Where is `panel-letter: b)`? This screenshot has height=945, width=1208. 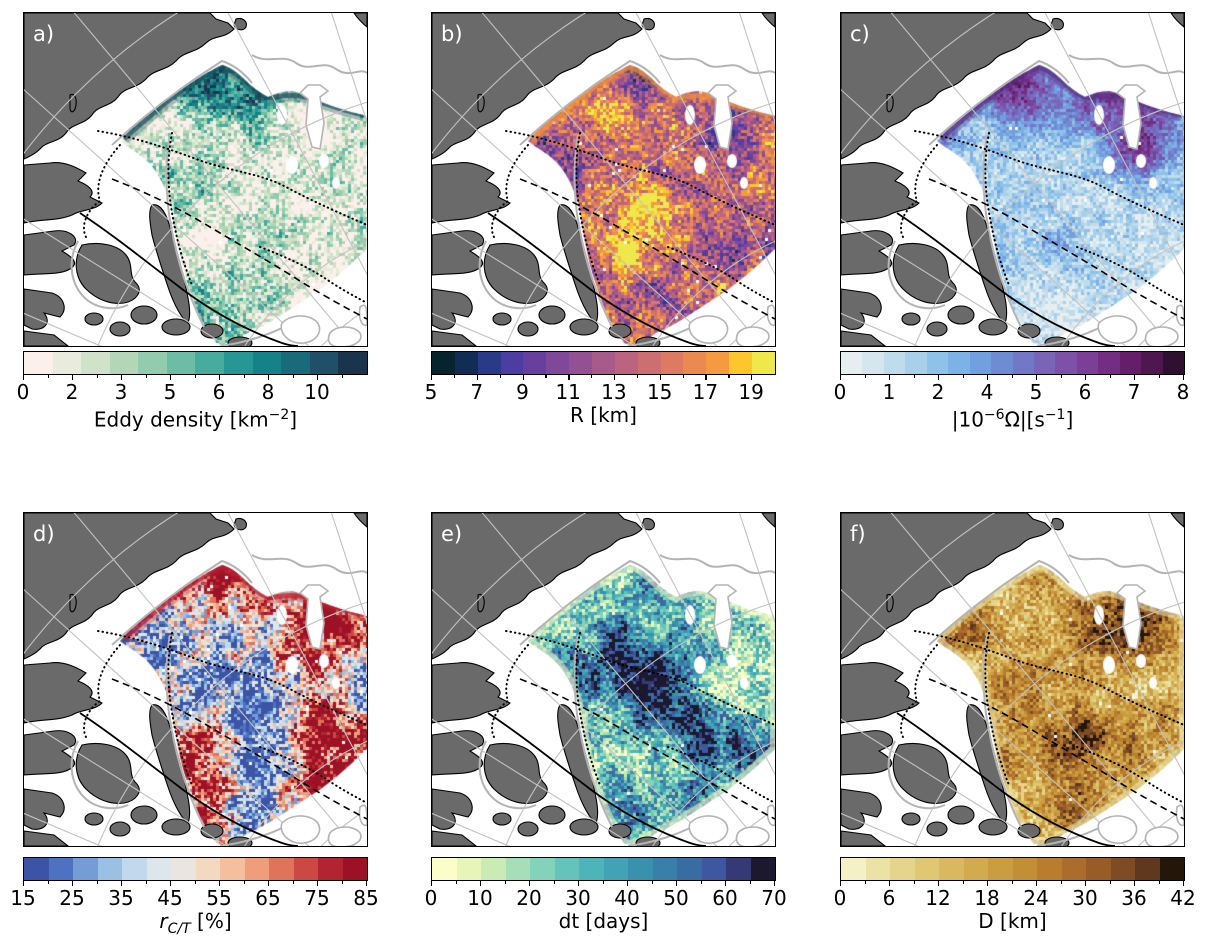 panel-letter: b) is located at coordinates (452, 34).